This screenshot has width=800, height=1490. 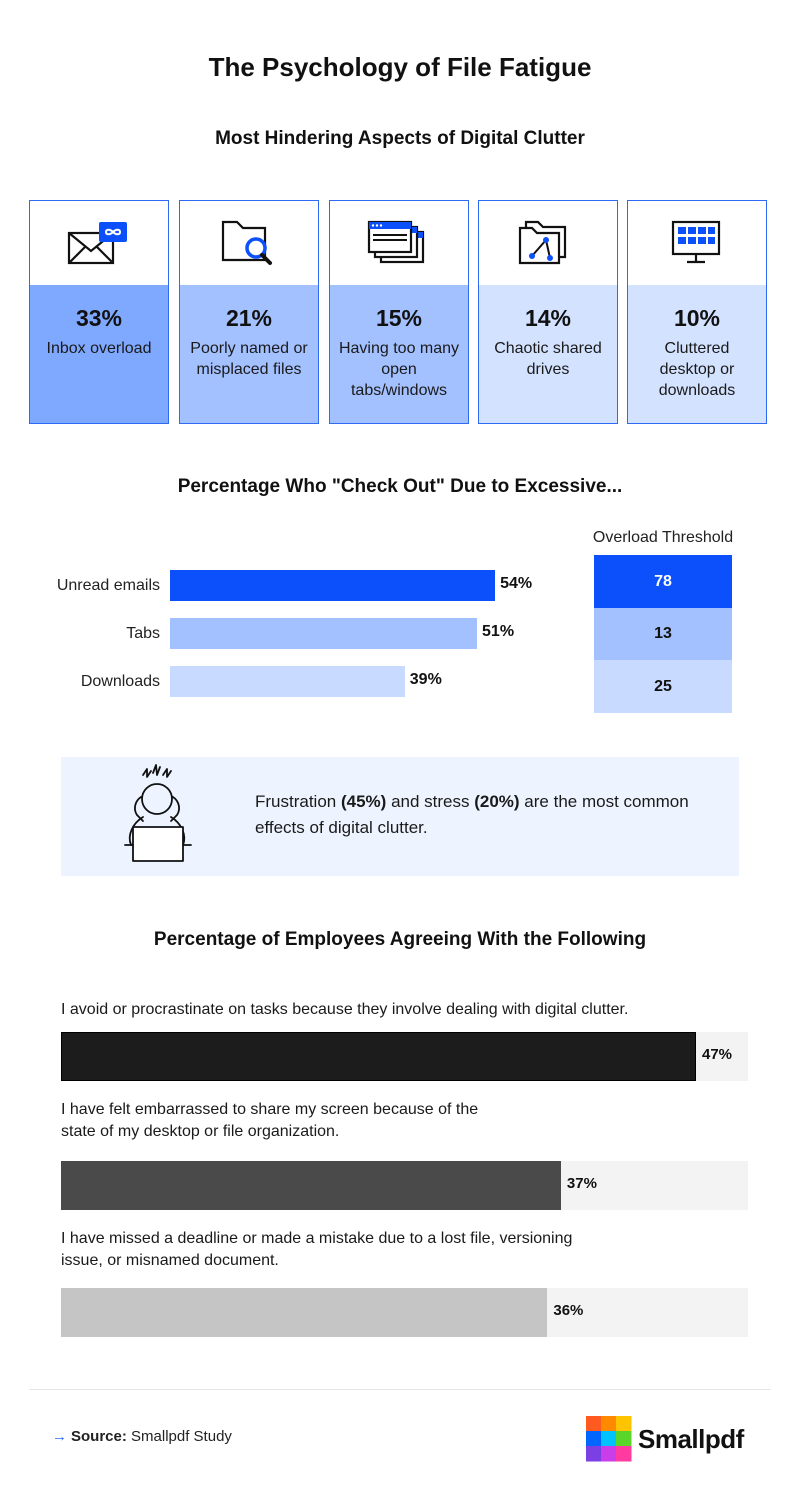 I want to click on card-value-area: 21% Poorly named or misplaced files, so click(x=249, y=354).